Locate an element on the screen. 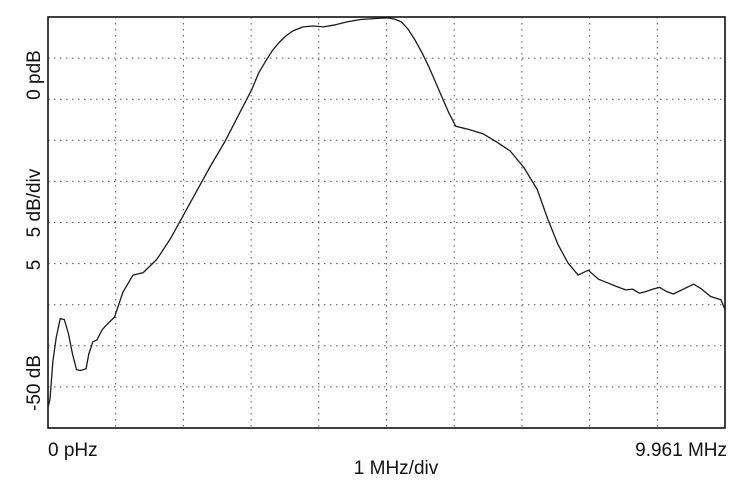 This screenshot has width=755, height=493. y-bottom-label: -50 dB is located at coordinates (34, 383).